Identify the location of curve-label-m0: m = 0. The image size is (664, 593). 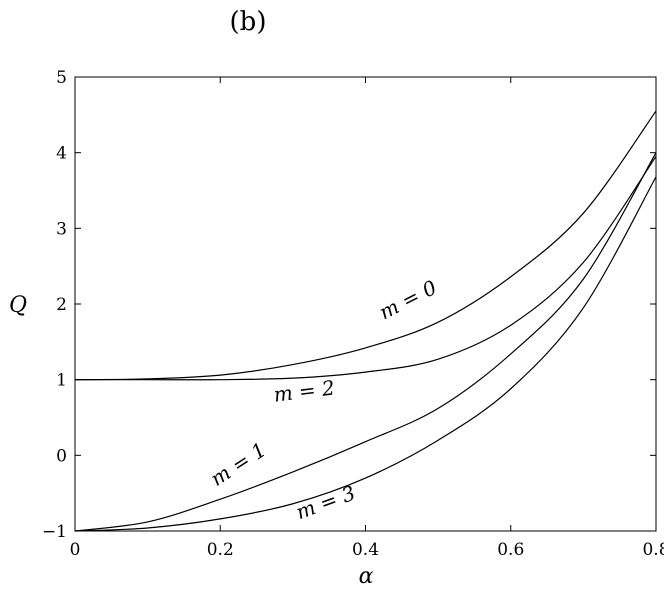
(408, 299).